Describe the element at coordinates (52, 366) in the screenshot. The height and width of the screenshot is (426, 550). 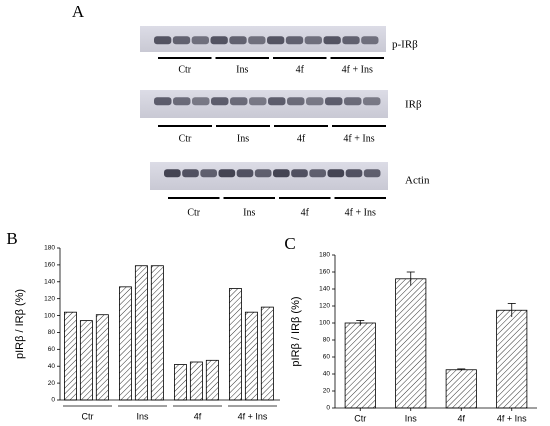
I see `y-tick-label: 40` at that location.